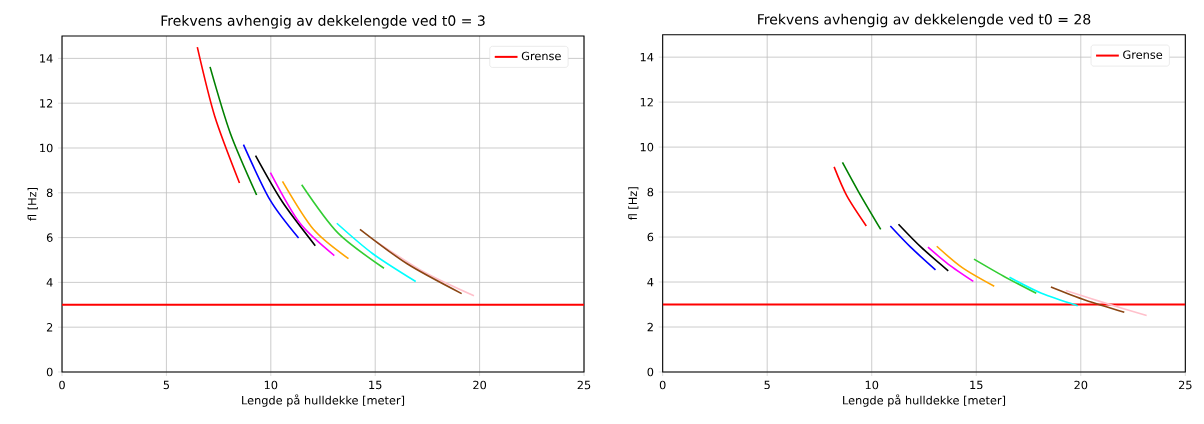 The image size is (1204, 424). I want to click on chart-title: Frekvens avhengig av dekkelengde ved t0 = 28, so click(924, 20).